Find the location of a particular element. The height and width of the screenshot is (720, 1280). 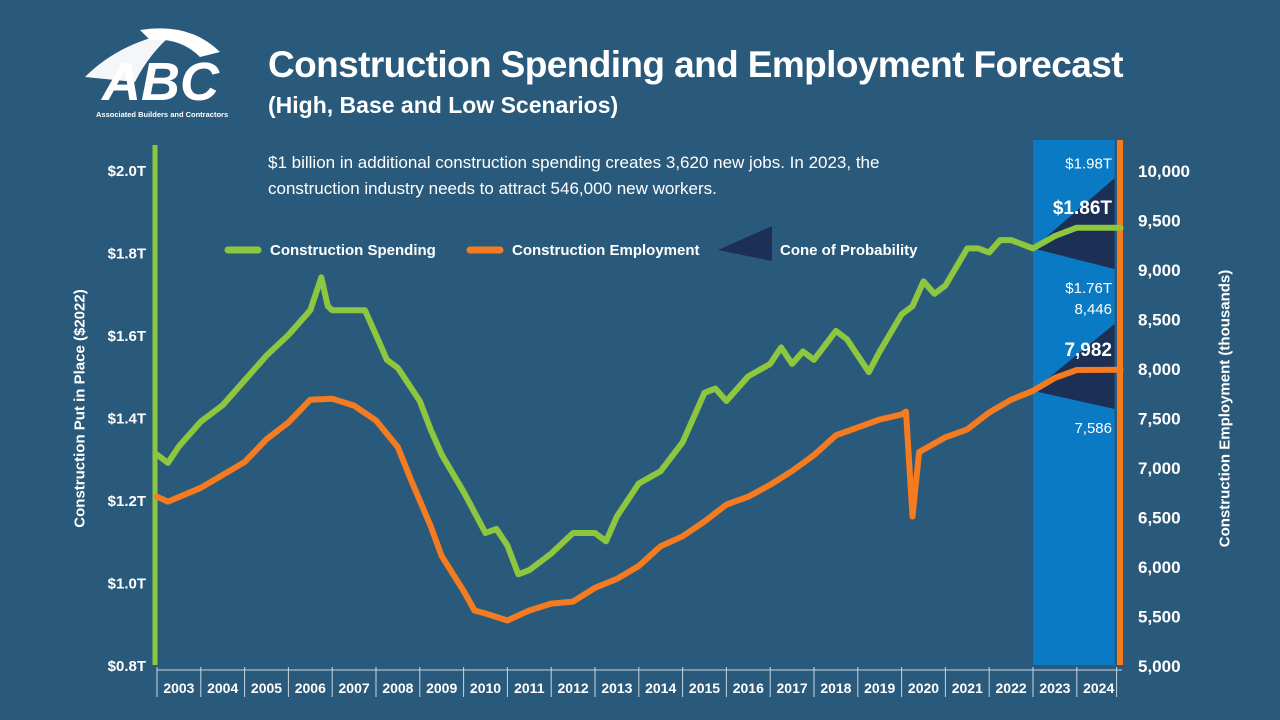

x-tick-label: 2004 is located at coordinates (222, 688).